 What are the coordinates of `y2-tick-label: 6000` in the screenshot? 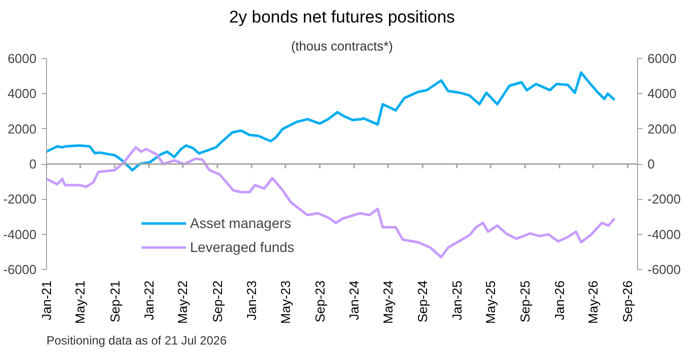 It's located at (662, 58).